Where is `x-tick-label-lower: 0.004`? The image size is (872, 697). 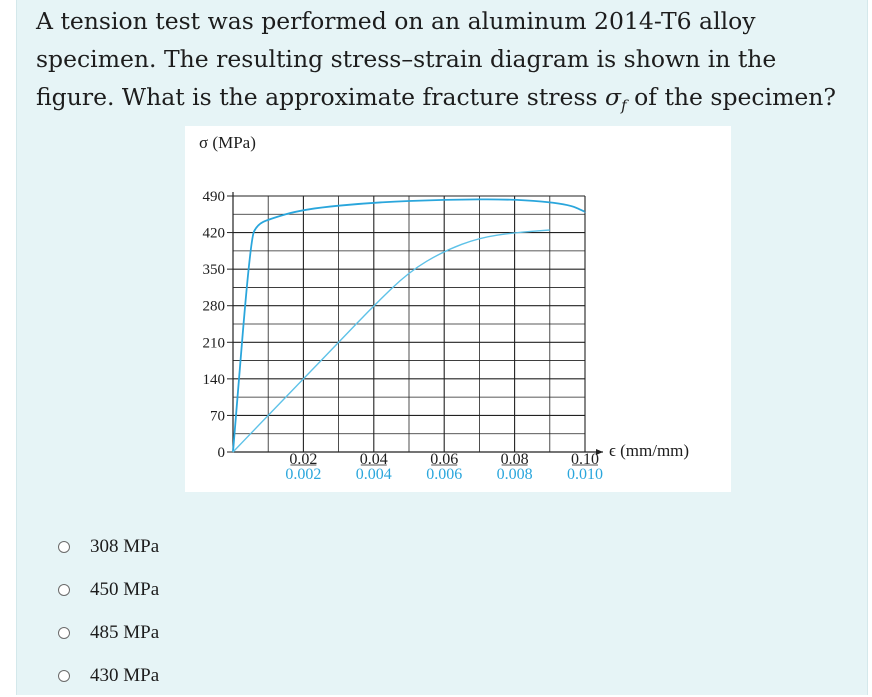 x-tick-label-lower: 0.004 is located at coordinates (374, 474).